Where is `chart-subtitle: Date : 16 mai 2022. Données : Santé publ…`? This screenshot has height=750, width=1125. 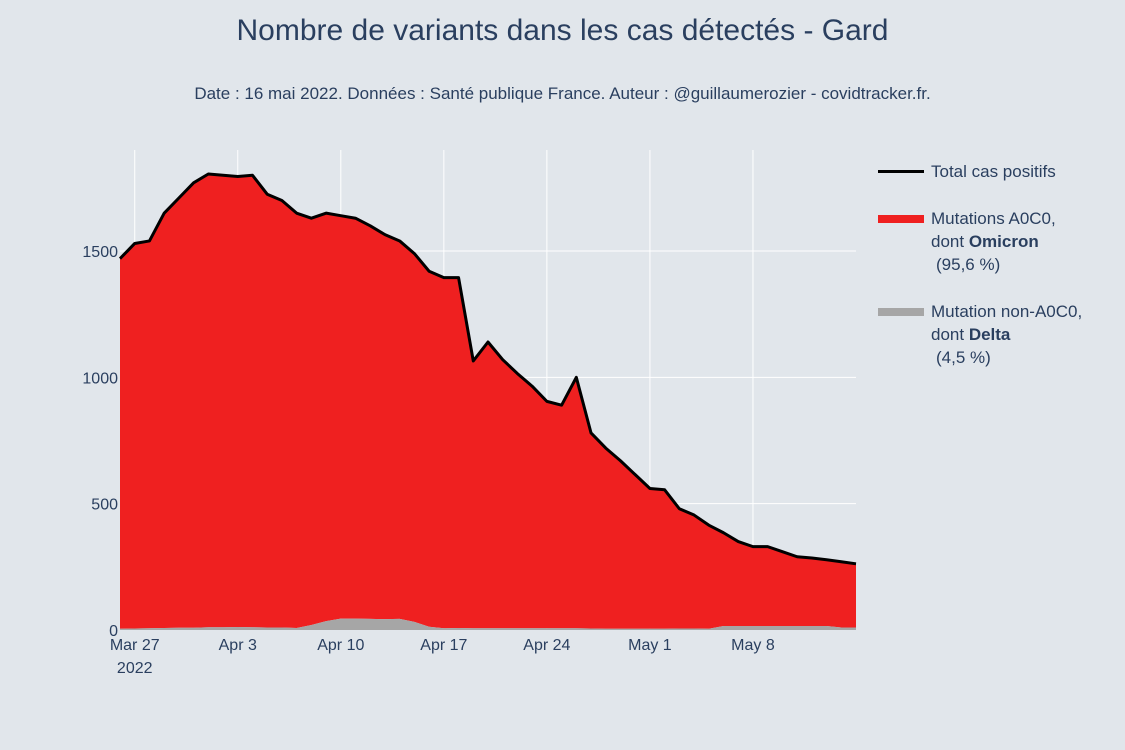
chart-subtitle: Date : 16 mai 2022. Données : Santé publ… is located at coordinates (562, 93).